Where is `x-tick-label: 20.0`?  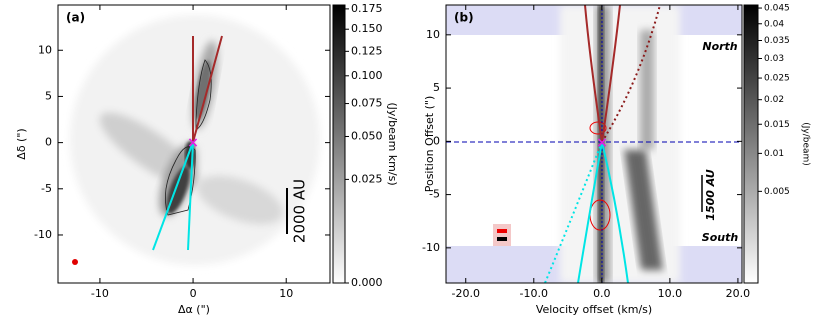
x-tick-label: 20.0 is located at coordinates (738, 293).